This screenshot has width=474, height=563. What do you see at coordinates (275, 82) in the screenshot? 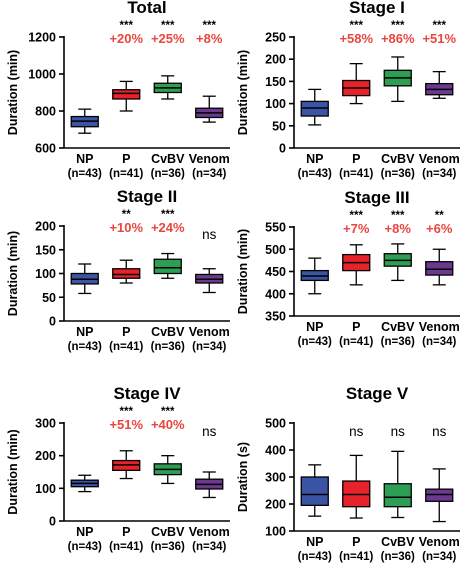
I see `y-tick-label: 150` at bounding box center [275, 82].